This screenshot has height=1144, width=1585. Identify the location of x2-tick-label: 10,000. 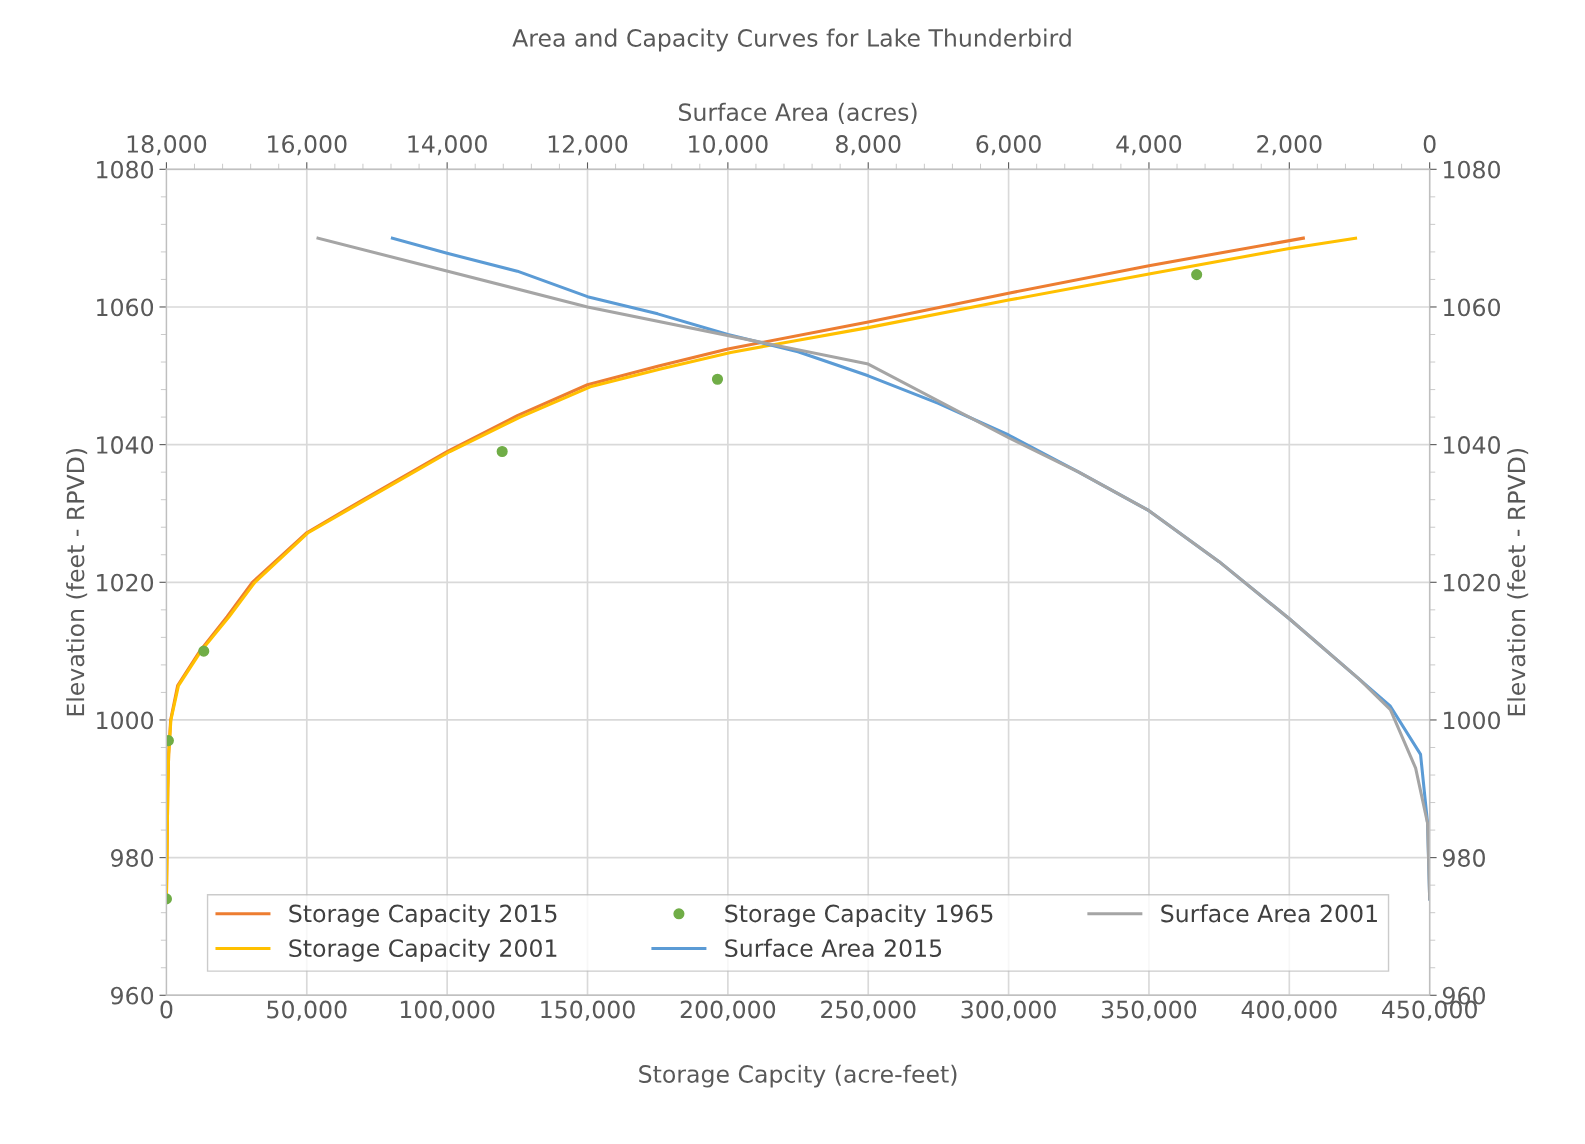
(728, 145).